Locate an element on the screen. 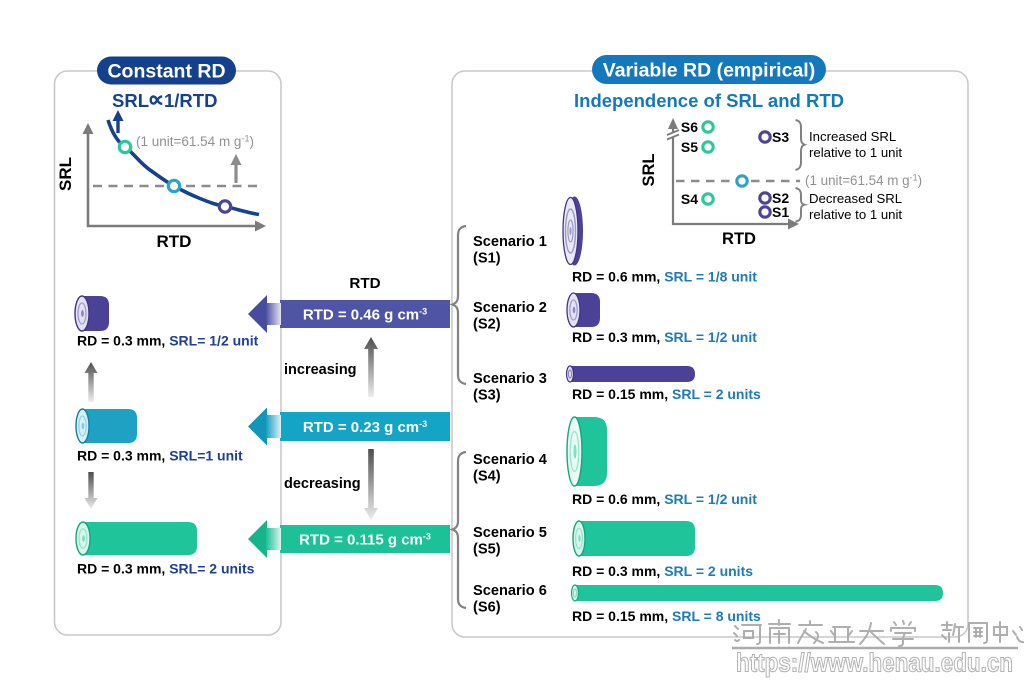  svg-text: (S6) is located at coordinates (487, 608).